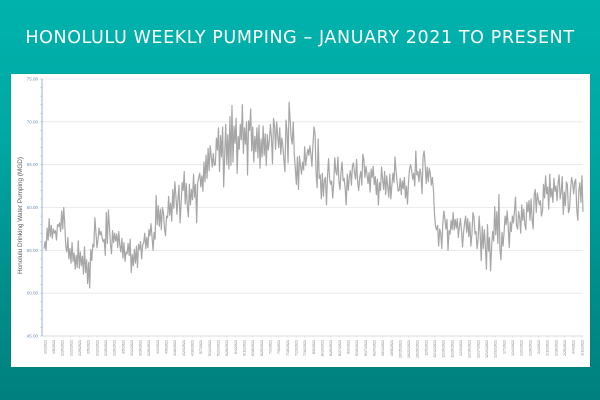 The height and width of the screenshot is (400, 600). What do you see at coordinates (487, 349) in the screenshot?
I see `x-tick-label: 12/24/2021` at bounding box center [487, 349].